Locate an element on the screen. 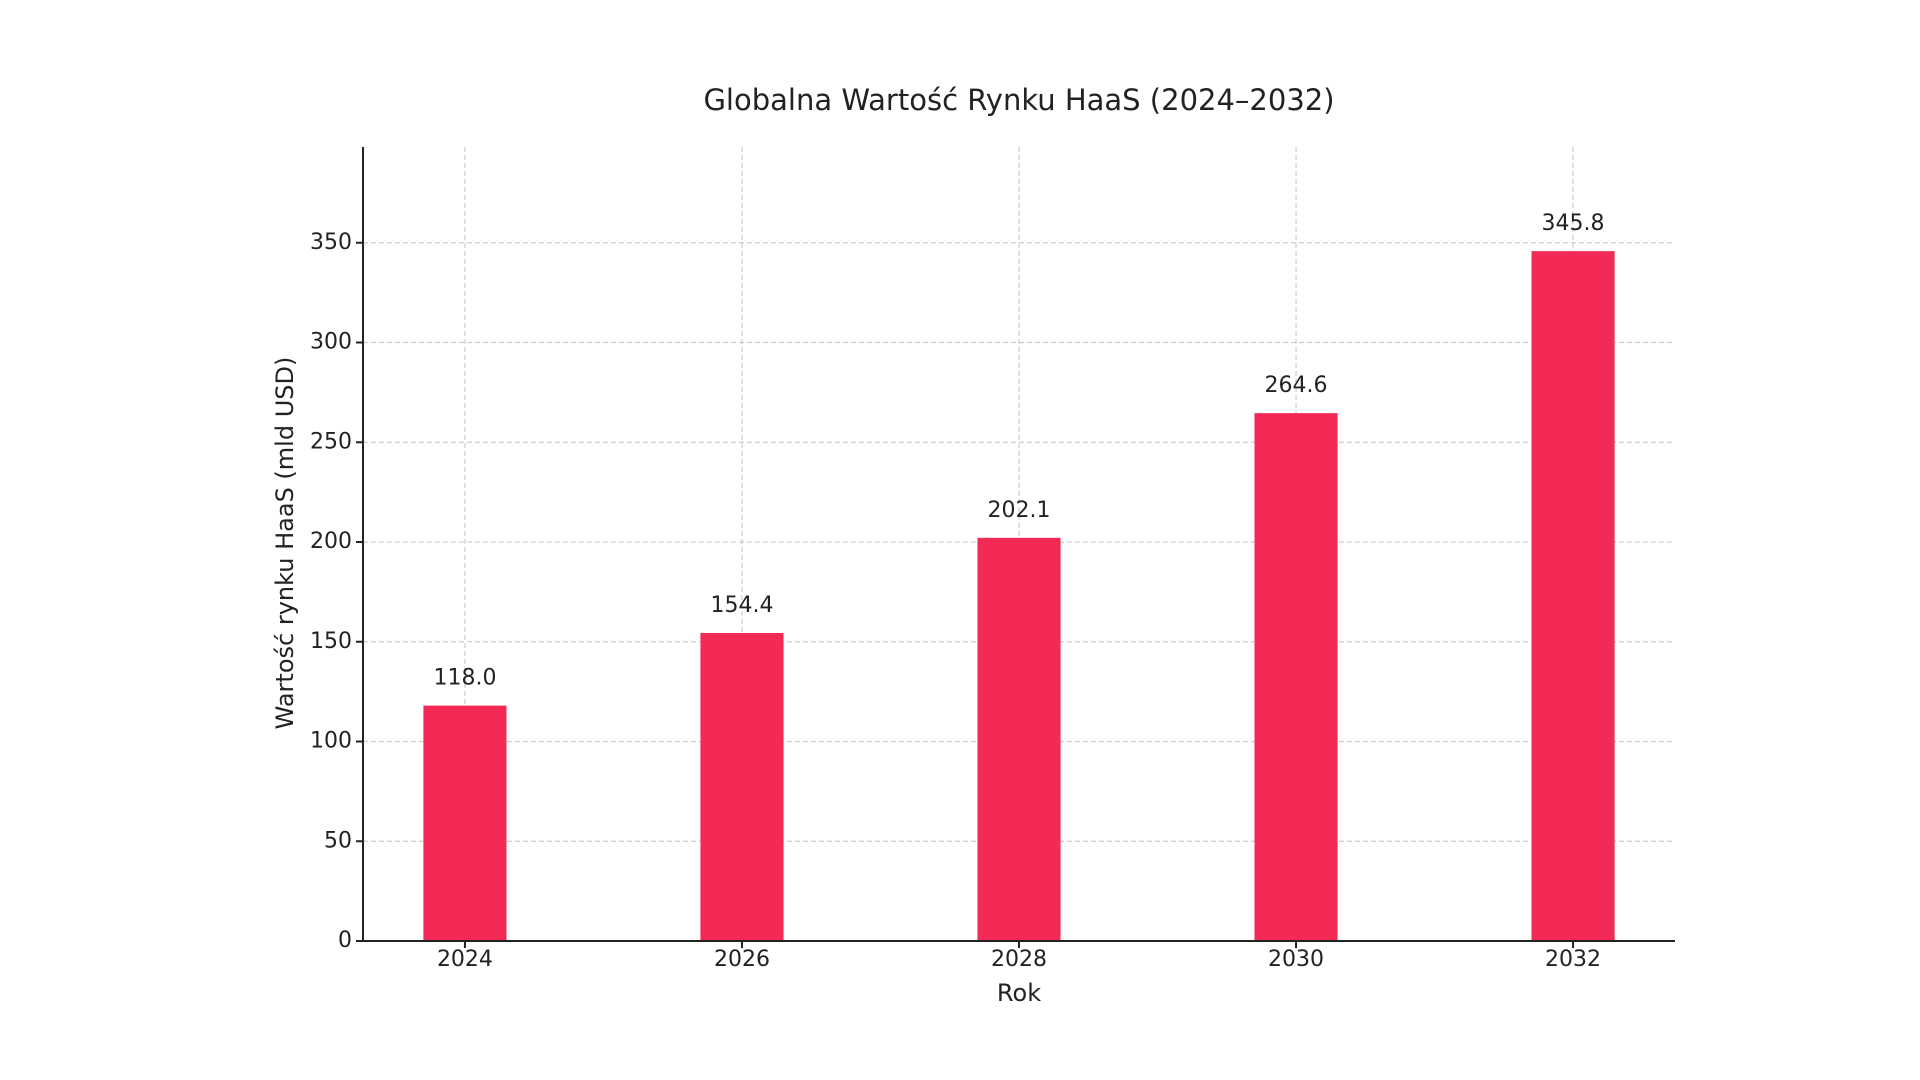  y-tick-label: 350 is located at coordinates (331, 242).